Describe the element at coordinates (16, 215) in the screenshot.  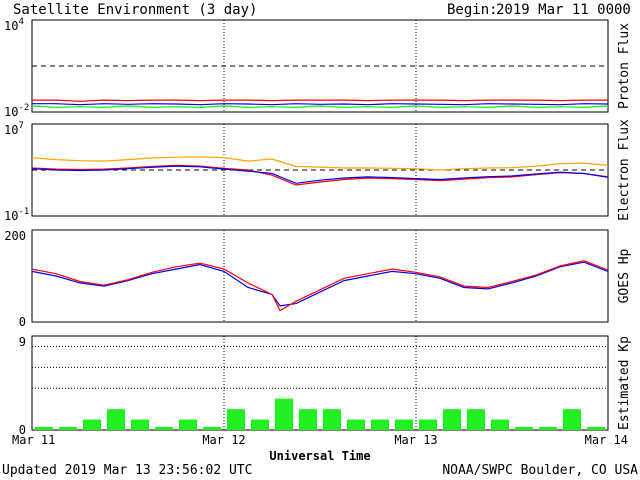
I see `electron-flux-y-tick-label: 10⁻¹` at that location.